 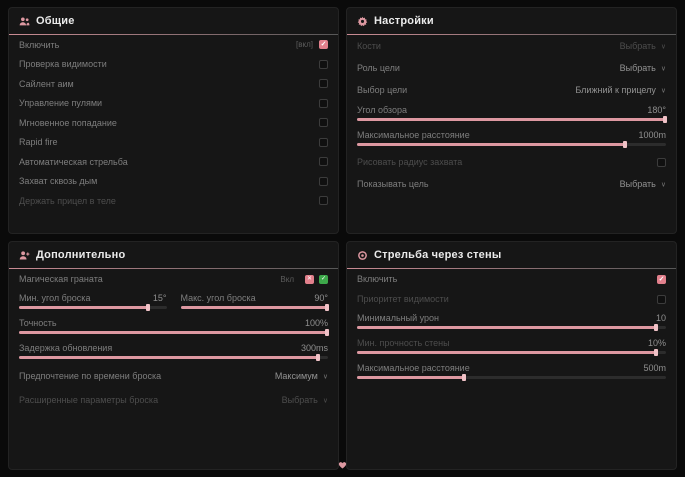 What do you see at coordinates (398, 318) in the screenshot?
I see `slider-label: Минимальный урон` at bounding box center [398, 318].